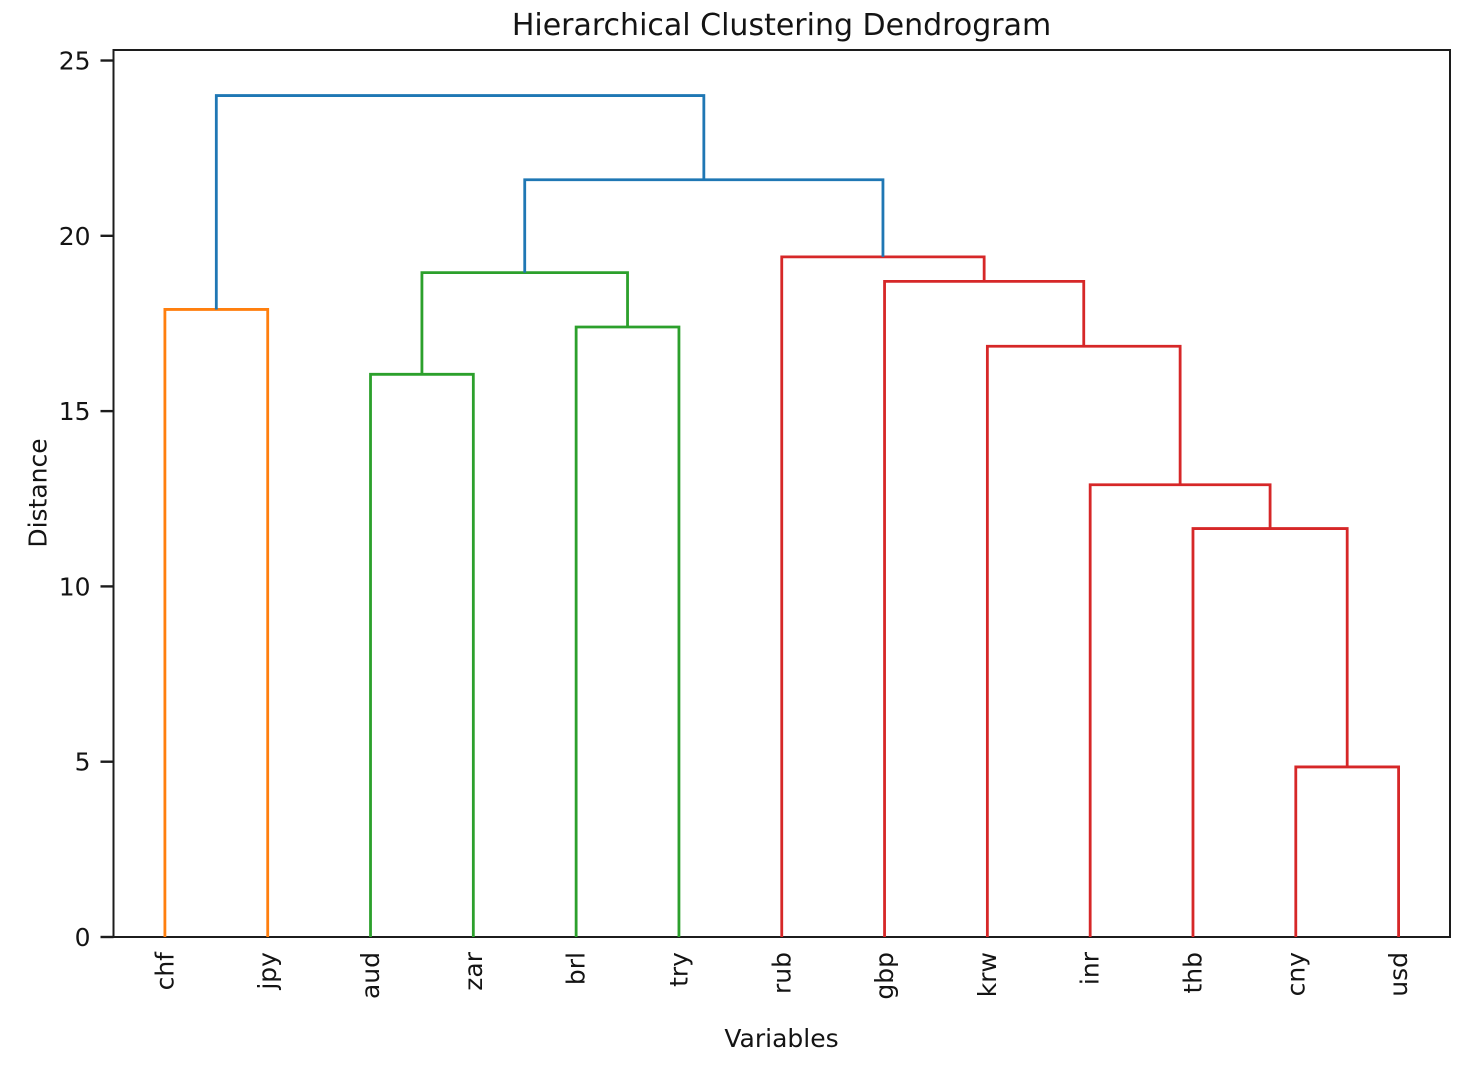  Describe the element at coordinates (984, 608) in the screenshot. I see `cluster-link-R5` at that location.